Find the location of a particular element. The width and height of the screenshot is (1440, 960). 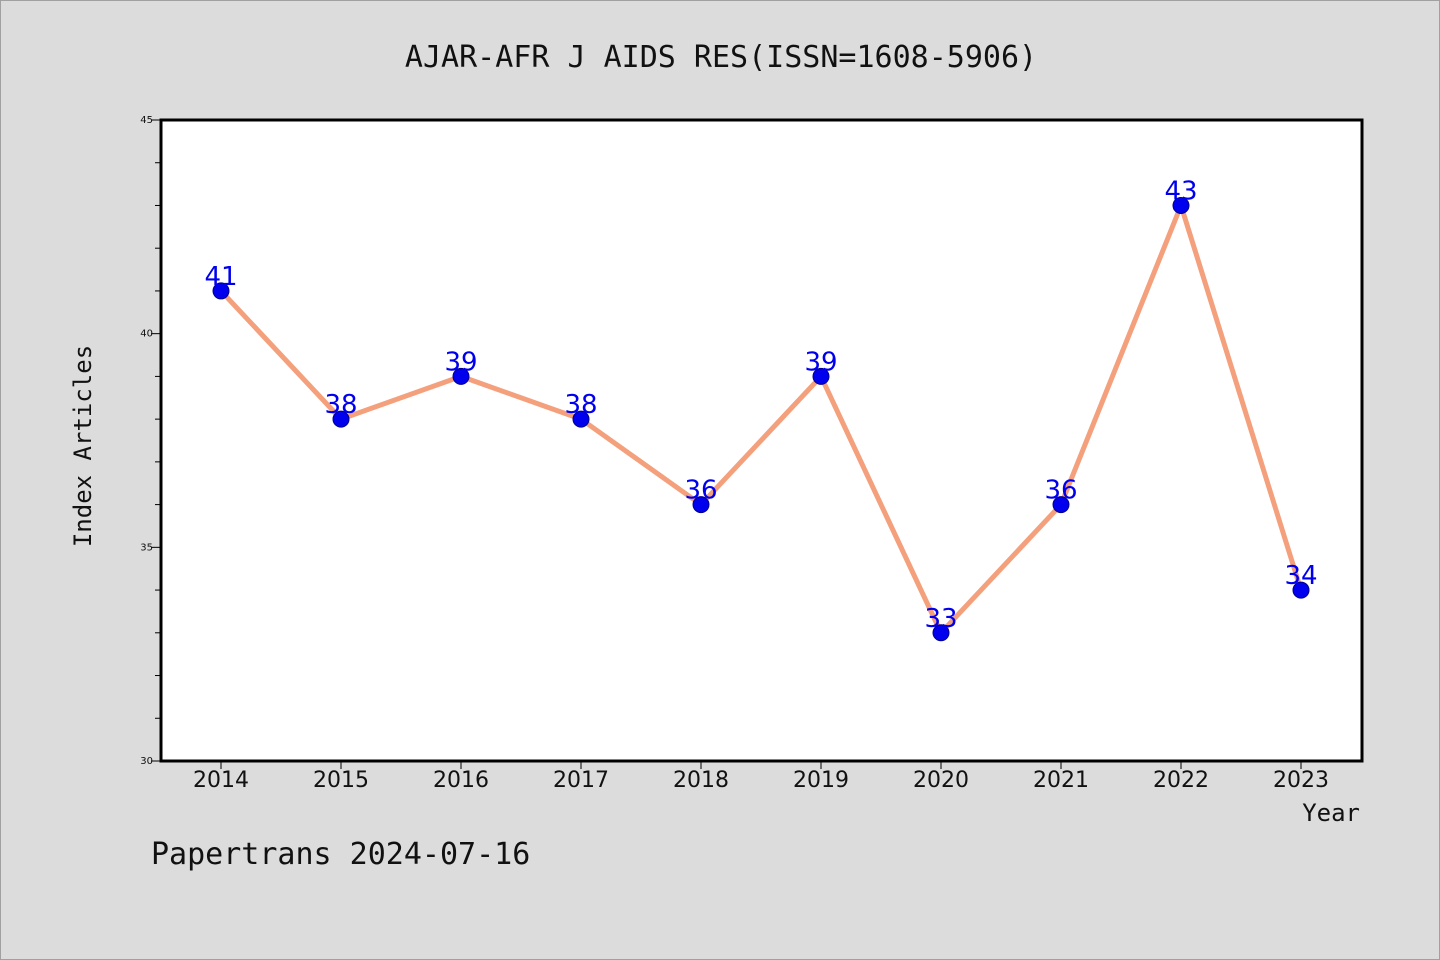

y-tick-label: 35 is located at coordinates (146, 547).